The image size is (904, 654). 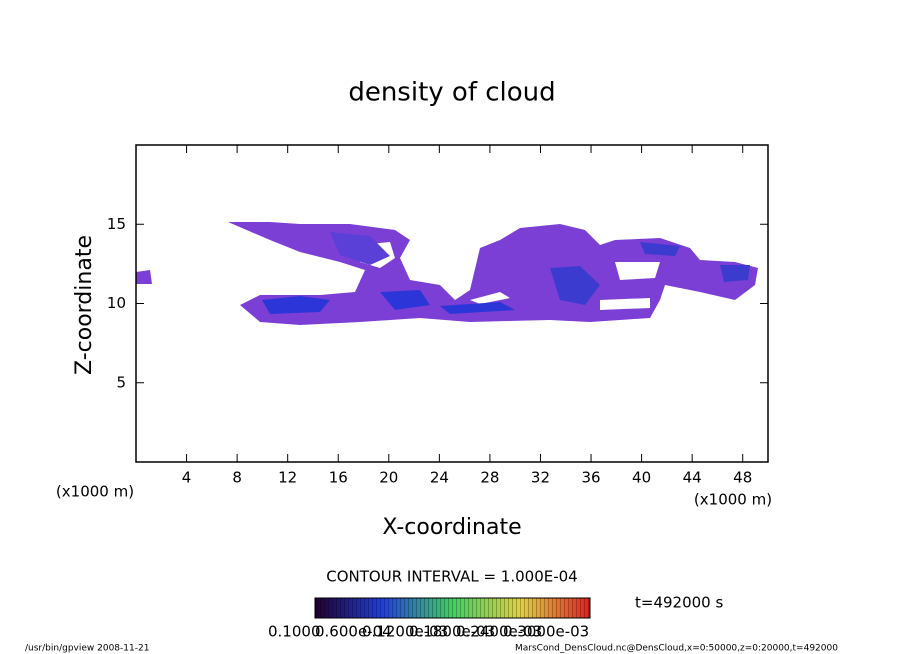 I want to click on x-tick-label: 8, so click(x=237, y=478).